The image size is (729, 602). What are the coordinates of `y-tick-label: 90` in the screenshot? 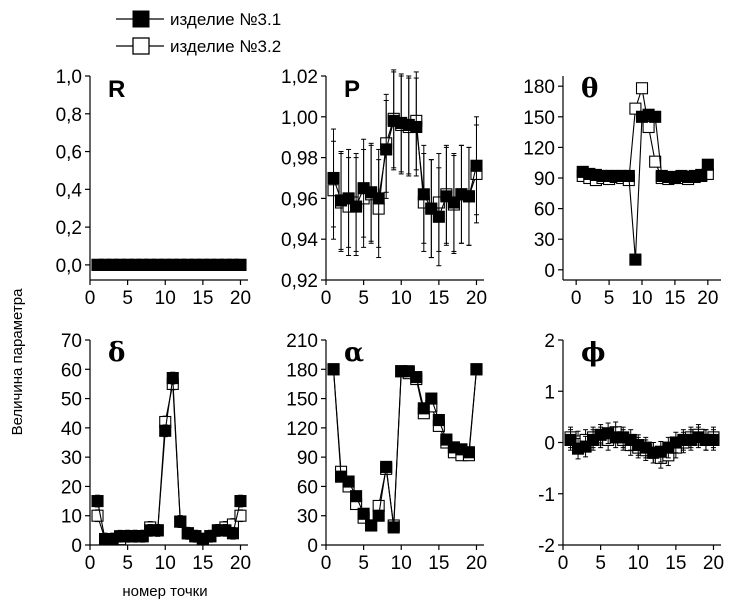 It's located at (307, 458).